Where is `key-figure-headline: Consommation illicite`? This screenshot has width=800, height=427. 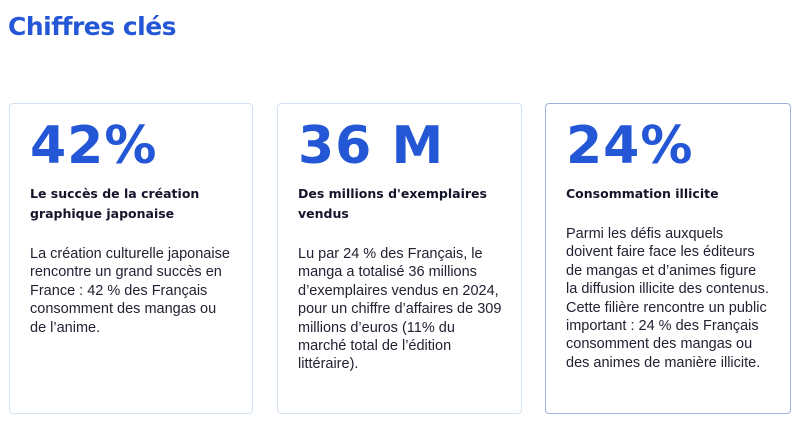
key-figure-headline: Consommation illicite is located at coordinates (642, 193).